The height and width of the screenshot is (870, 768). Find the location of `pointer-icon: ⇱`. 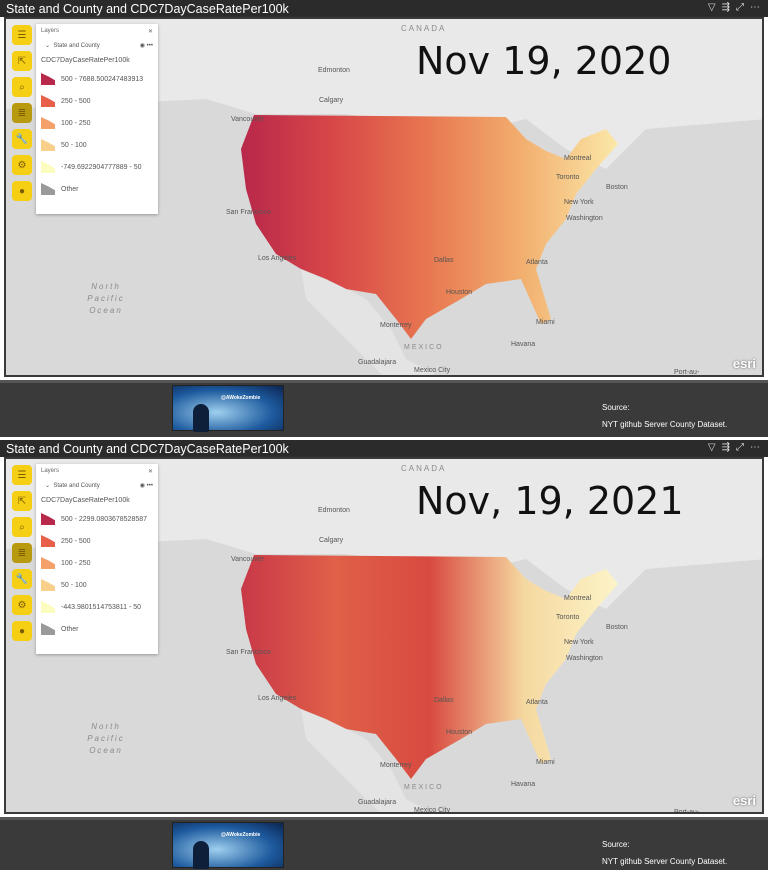

pointer-icon: ⇱ is located at coordinates (22, 61).